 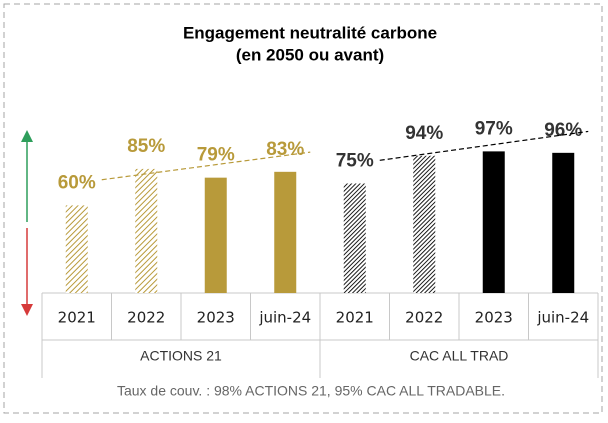 What do you see at coordinates (424, 133) in the screenshot?
I see `value-label: 94%` at bounding box center [424, 133].